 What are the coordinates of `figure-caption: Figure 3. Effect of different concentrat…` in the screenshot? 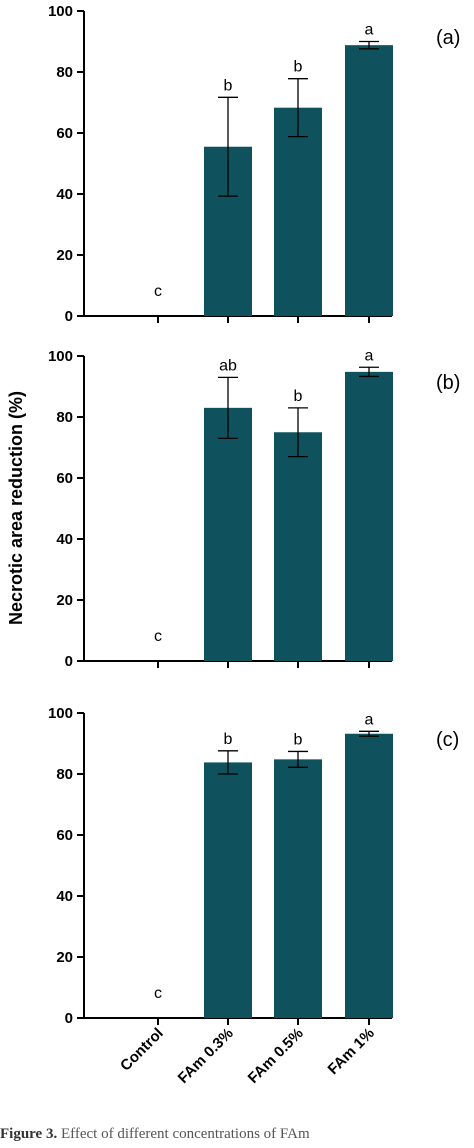 It's located at (155, 1134).